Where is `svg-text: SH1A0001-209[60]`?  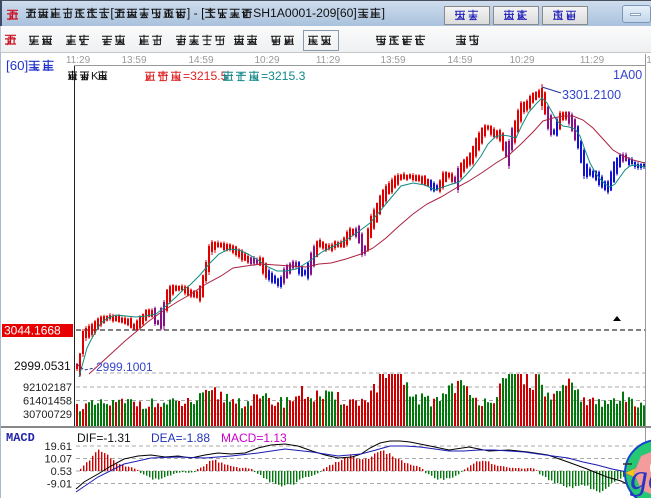
svg-text: SH1A0001-209[60] is located at coordinates (305, 13).